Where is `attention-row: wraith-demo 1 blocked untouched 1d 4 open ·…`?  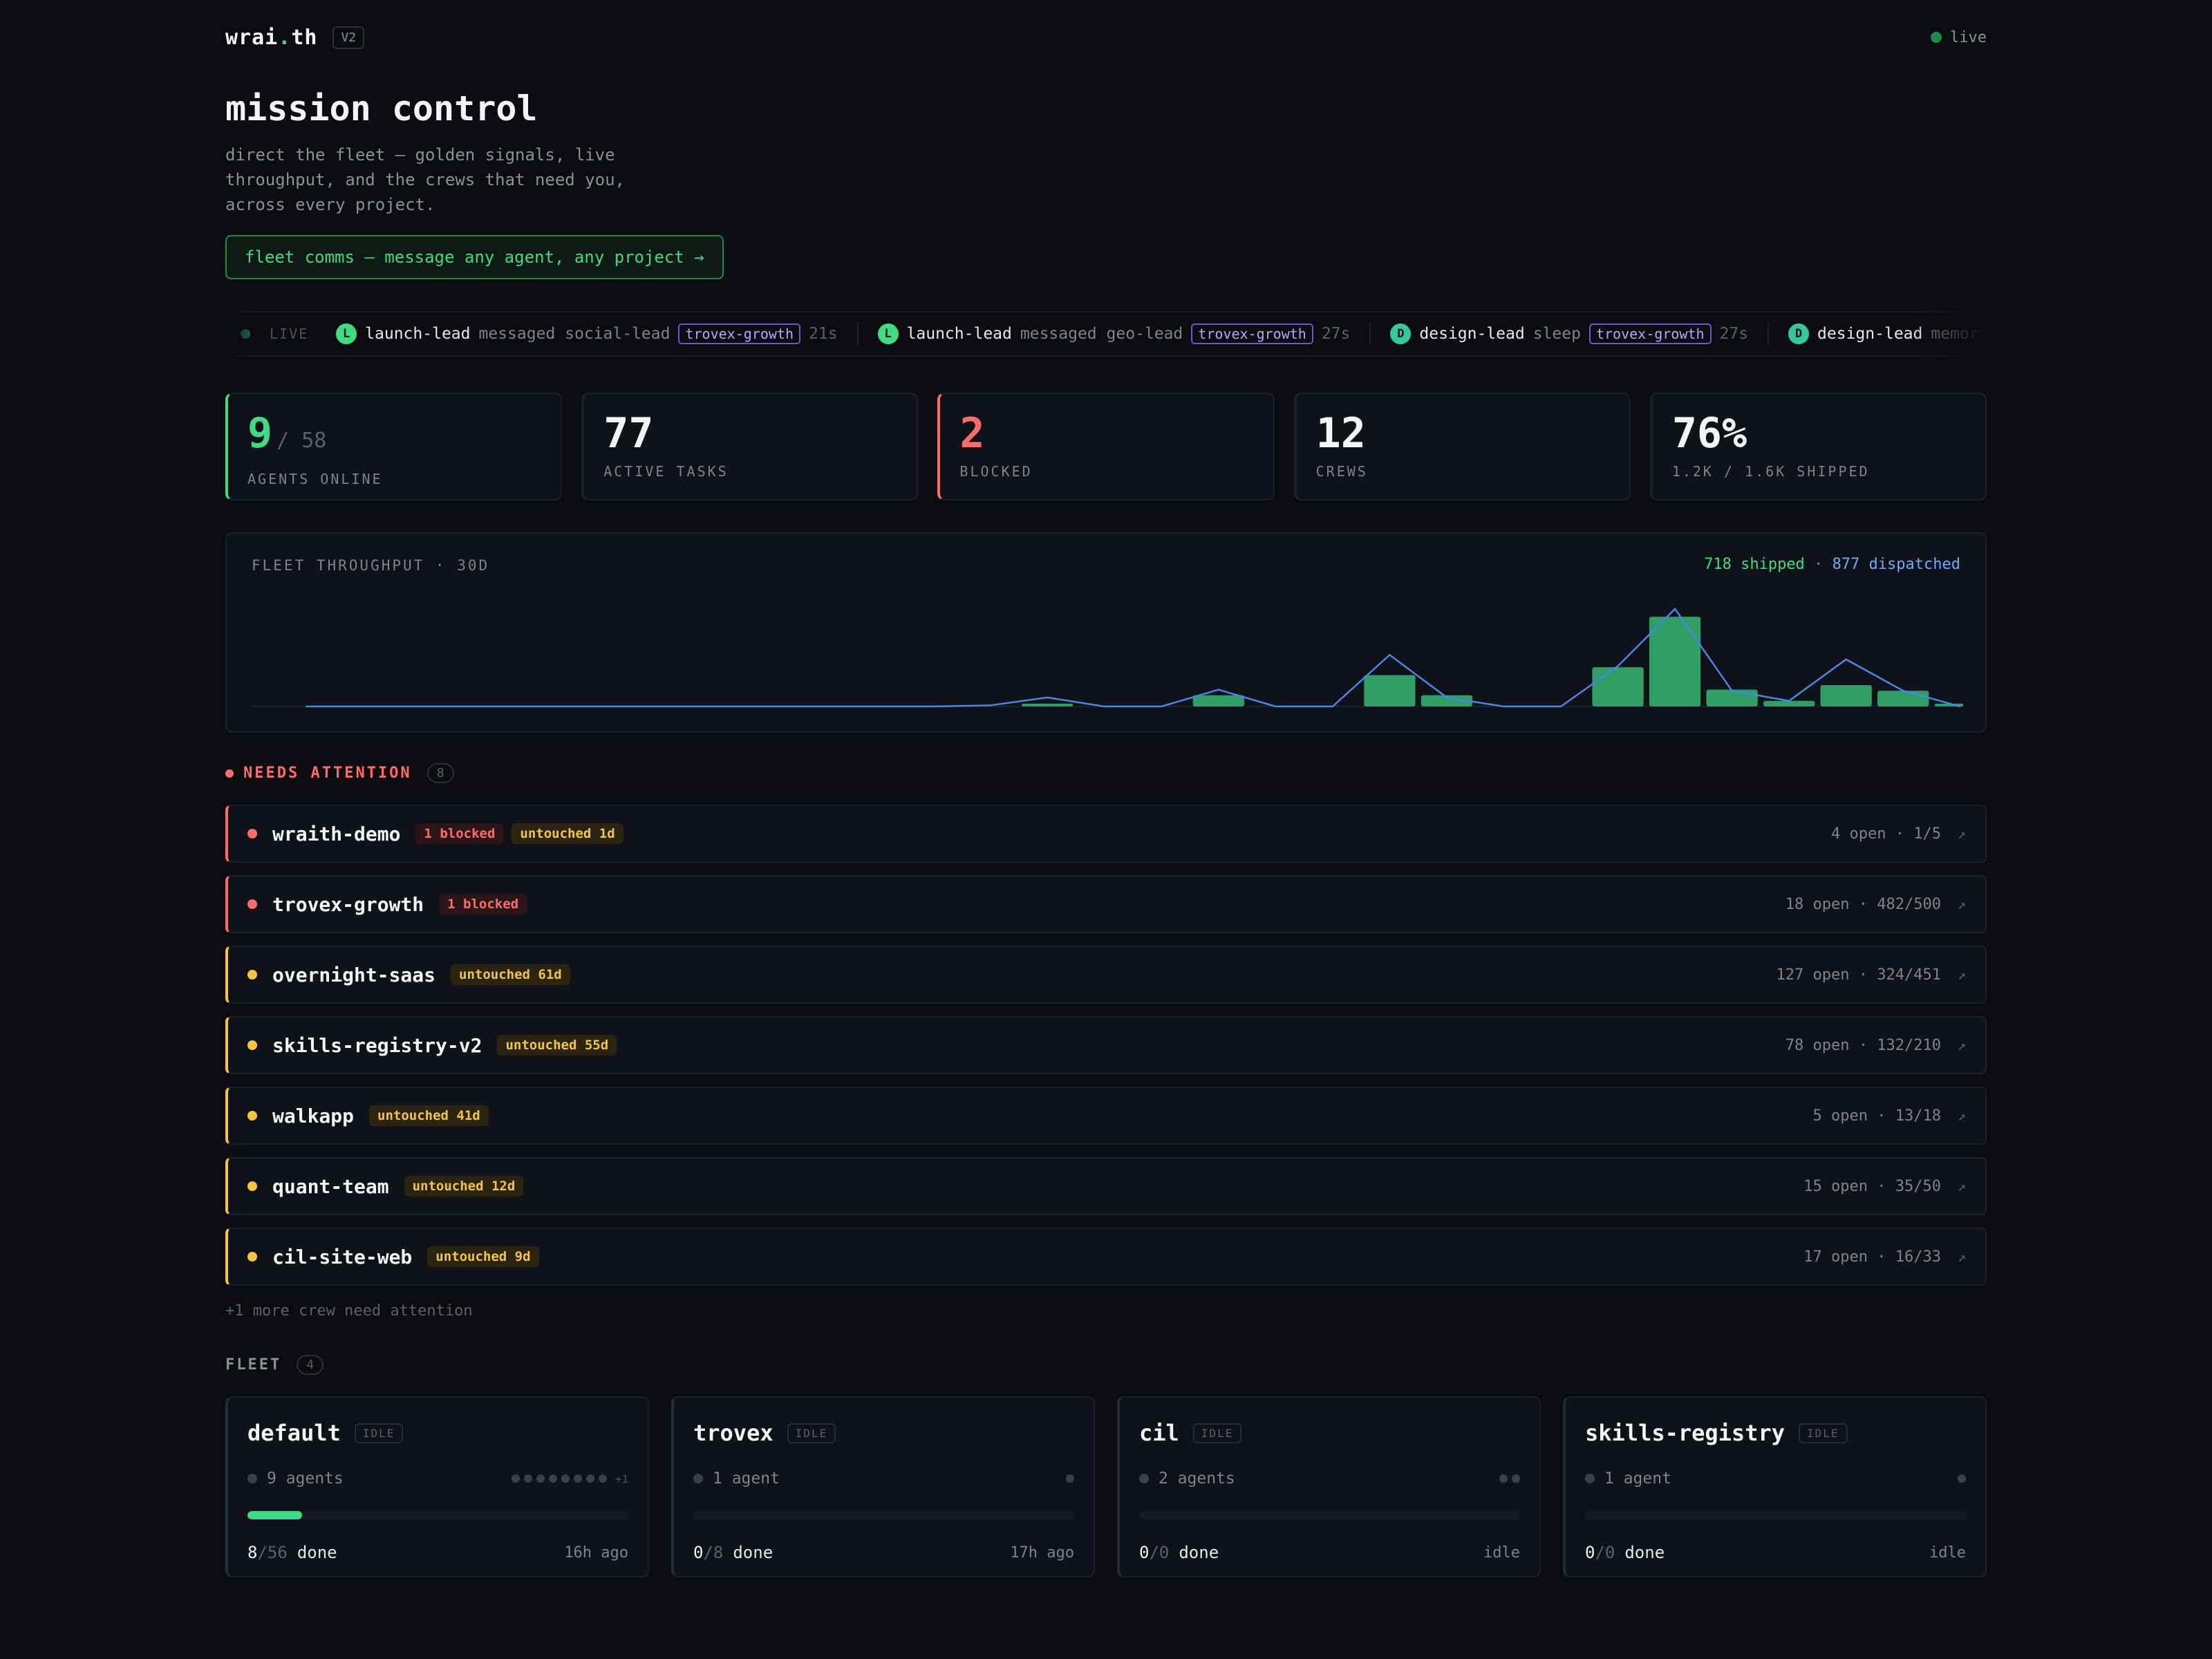 attention-row: wraith-demo 1 blocked untouched 1d 4 open ·… is located at coordinates (1106, 834).